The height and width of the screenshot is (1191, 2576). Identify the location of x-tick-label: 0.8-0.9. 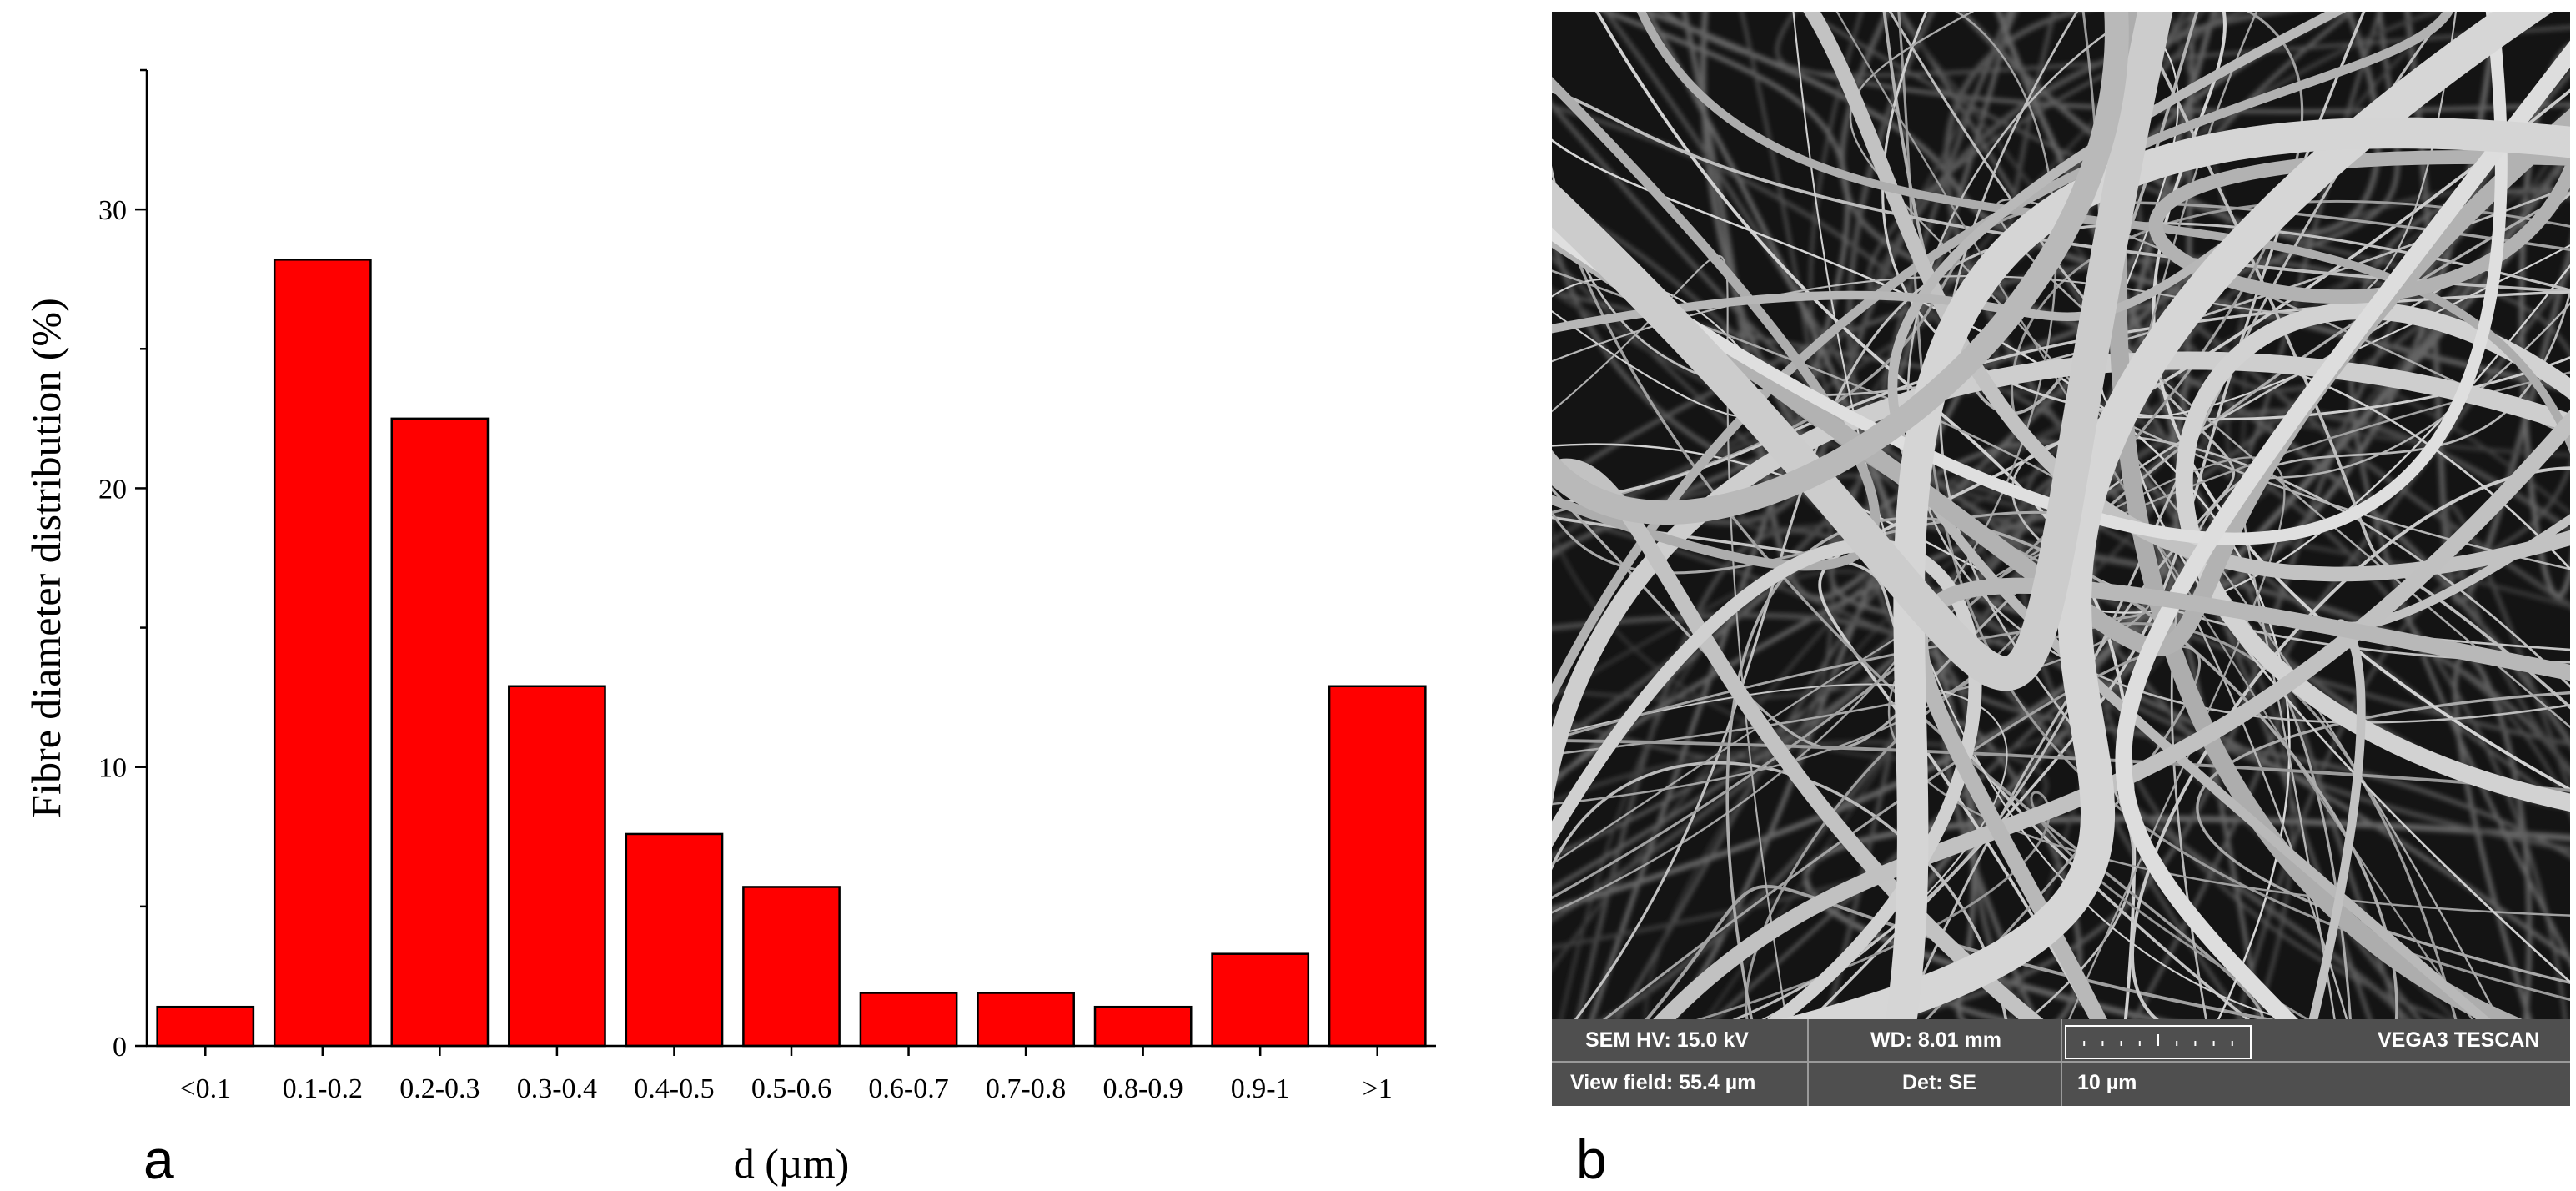
(1142, 1088).